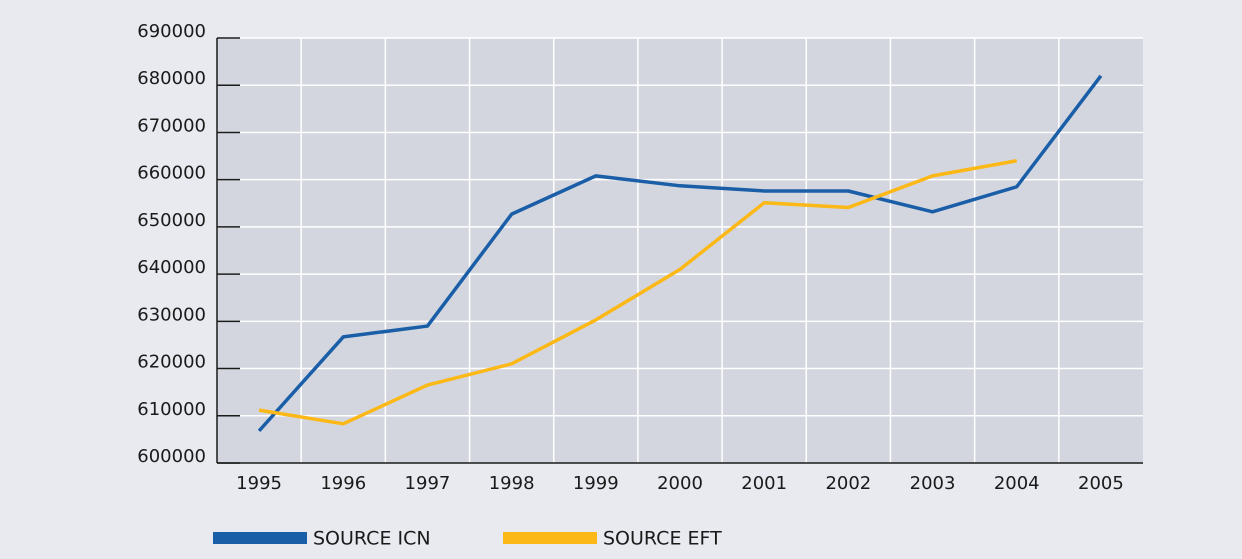  I want to click on legend-label: SOURCE EFT, so click(662, 539).